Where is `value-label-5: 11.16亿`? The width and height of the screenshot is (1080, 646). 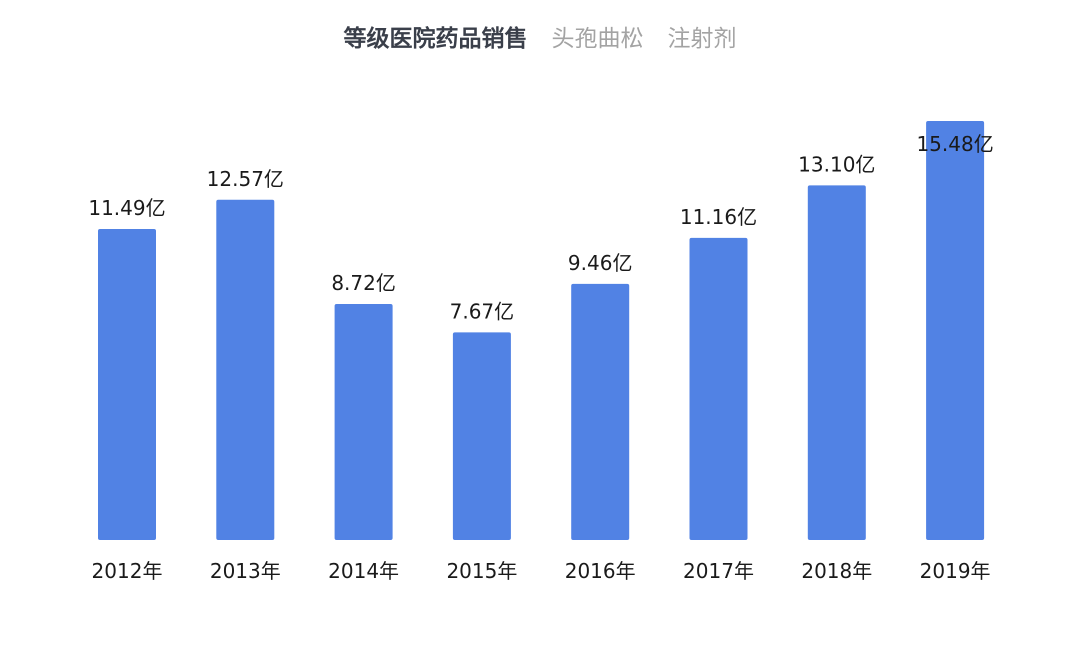 value-label-5: 11.16亿 is located at coordinates (718, 217).